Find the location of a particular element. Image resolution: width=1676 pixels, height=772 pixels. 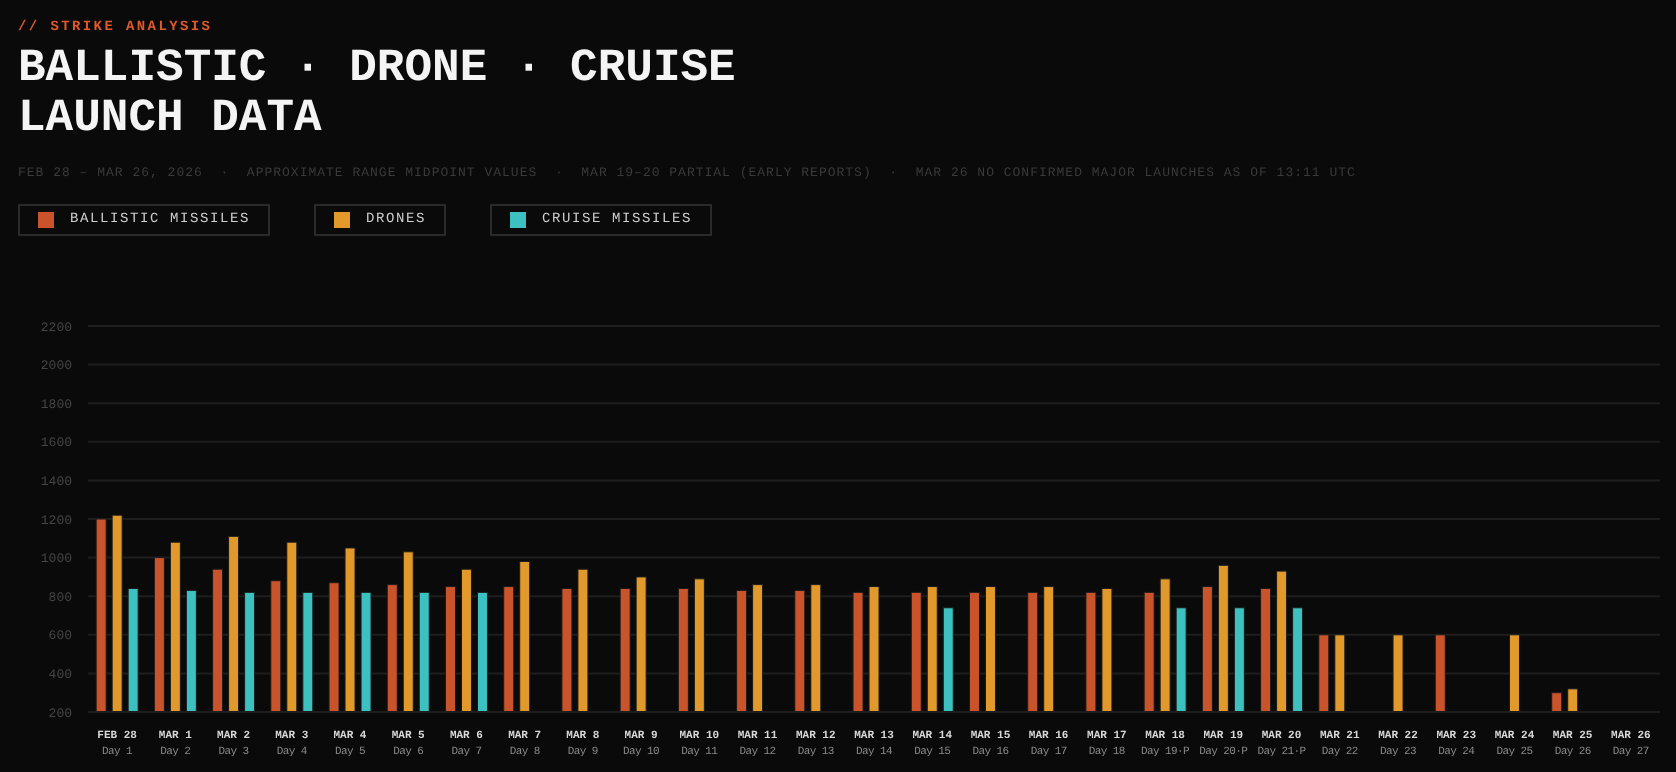

chart-title: BALLISTIC · DRONE · CRUISE LAUNCH DATA is located at coordinates (378, 93).